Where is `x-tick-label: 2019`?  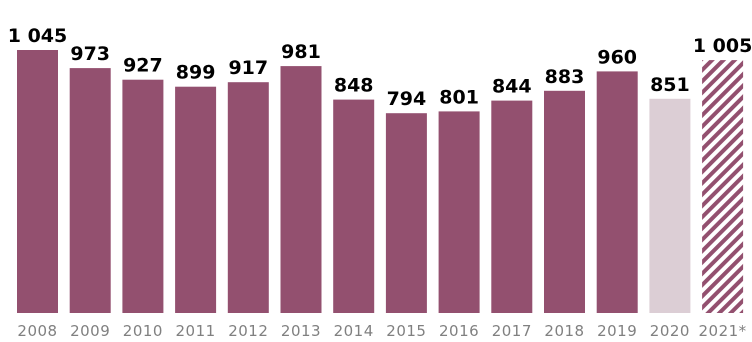 x-tick-label: 2019 is located at coordinates (617, 331).